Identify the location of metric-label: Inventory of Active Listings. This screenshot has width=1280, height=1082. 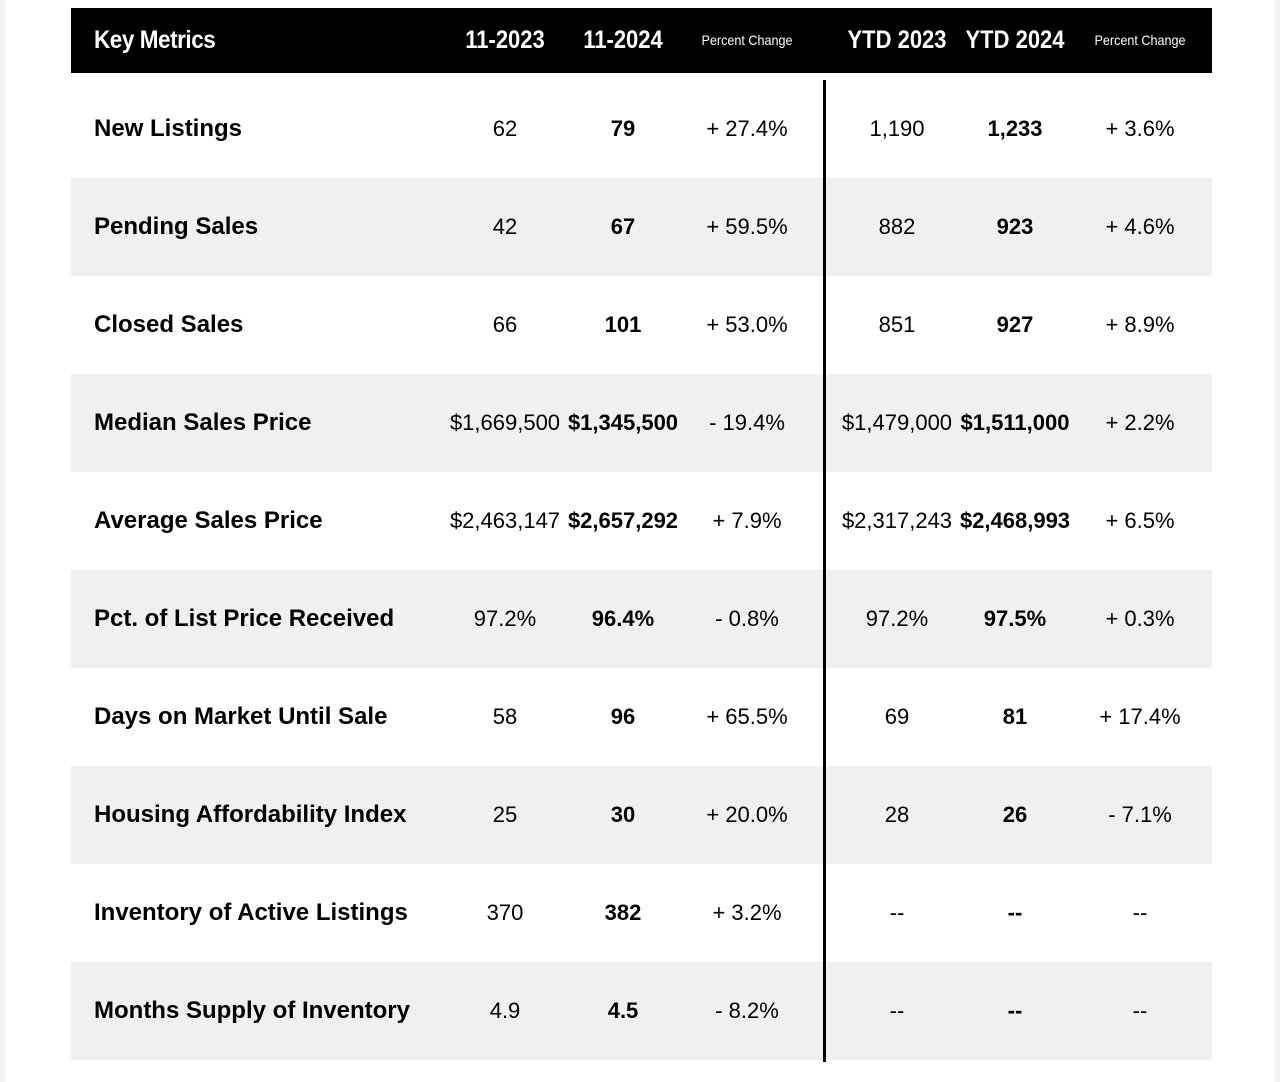
(251, 912).